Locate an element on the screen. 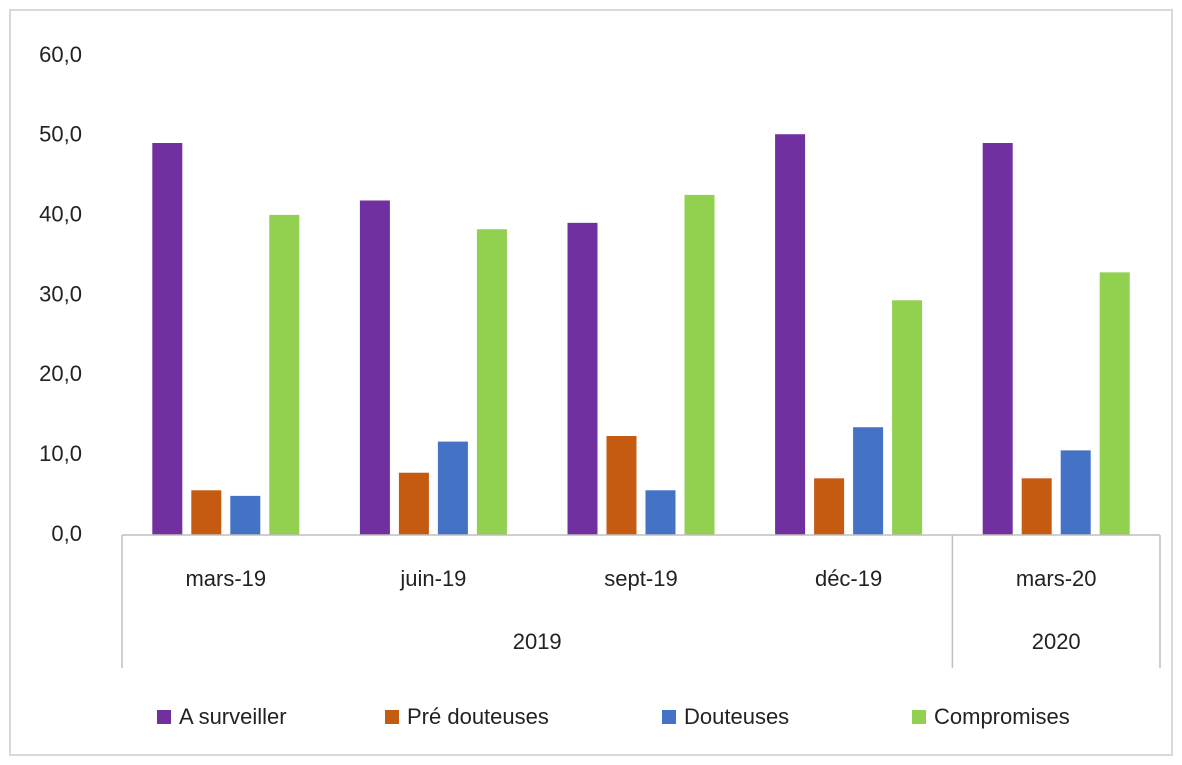 This screenshot has height=765, width=1182. x-group-label: 2020 is located at coordinates (1056, 641).